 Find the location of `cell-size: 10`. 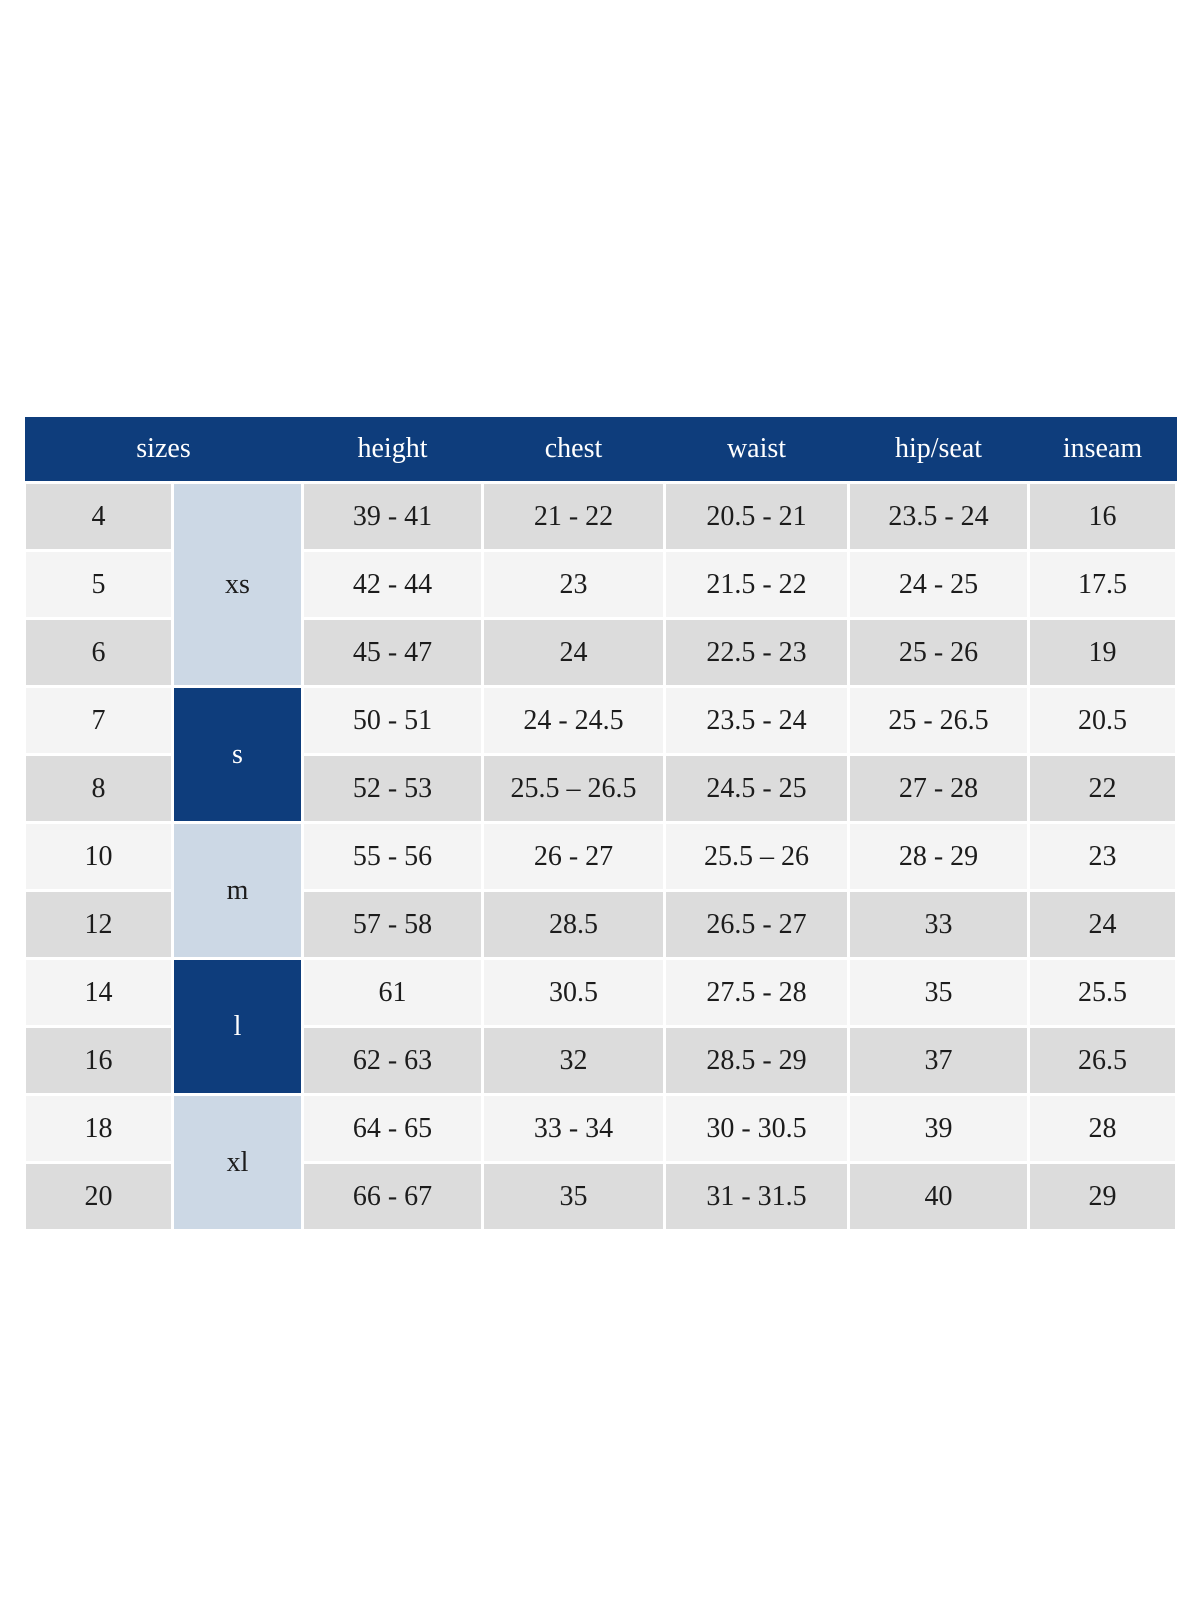

cell-size: 10 is located at coordinates (98, 856).